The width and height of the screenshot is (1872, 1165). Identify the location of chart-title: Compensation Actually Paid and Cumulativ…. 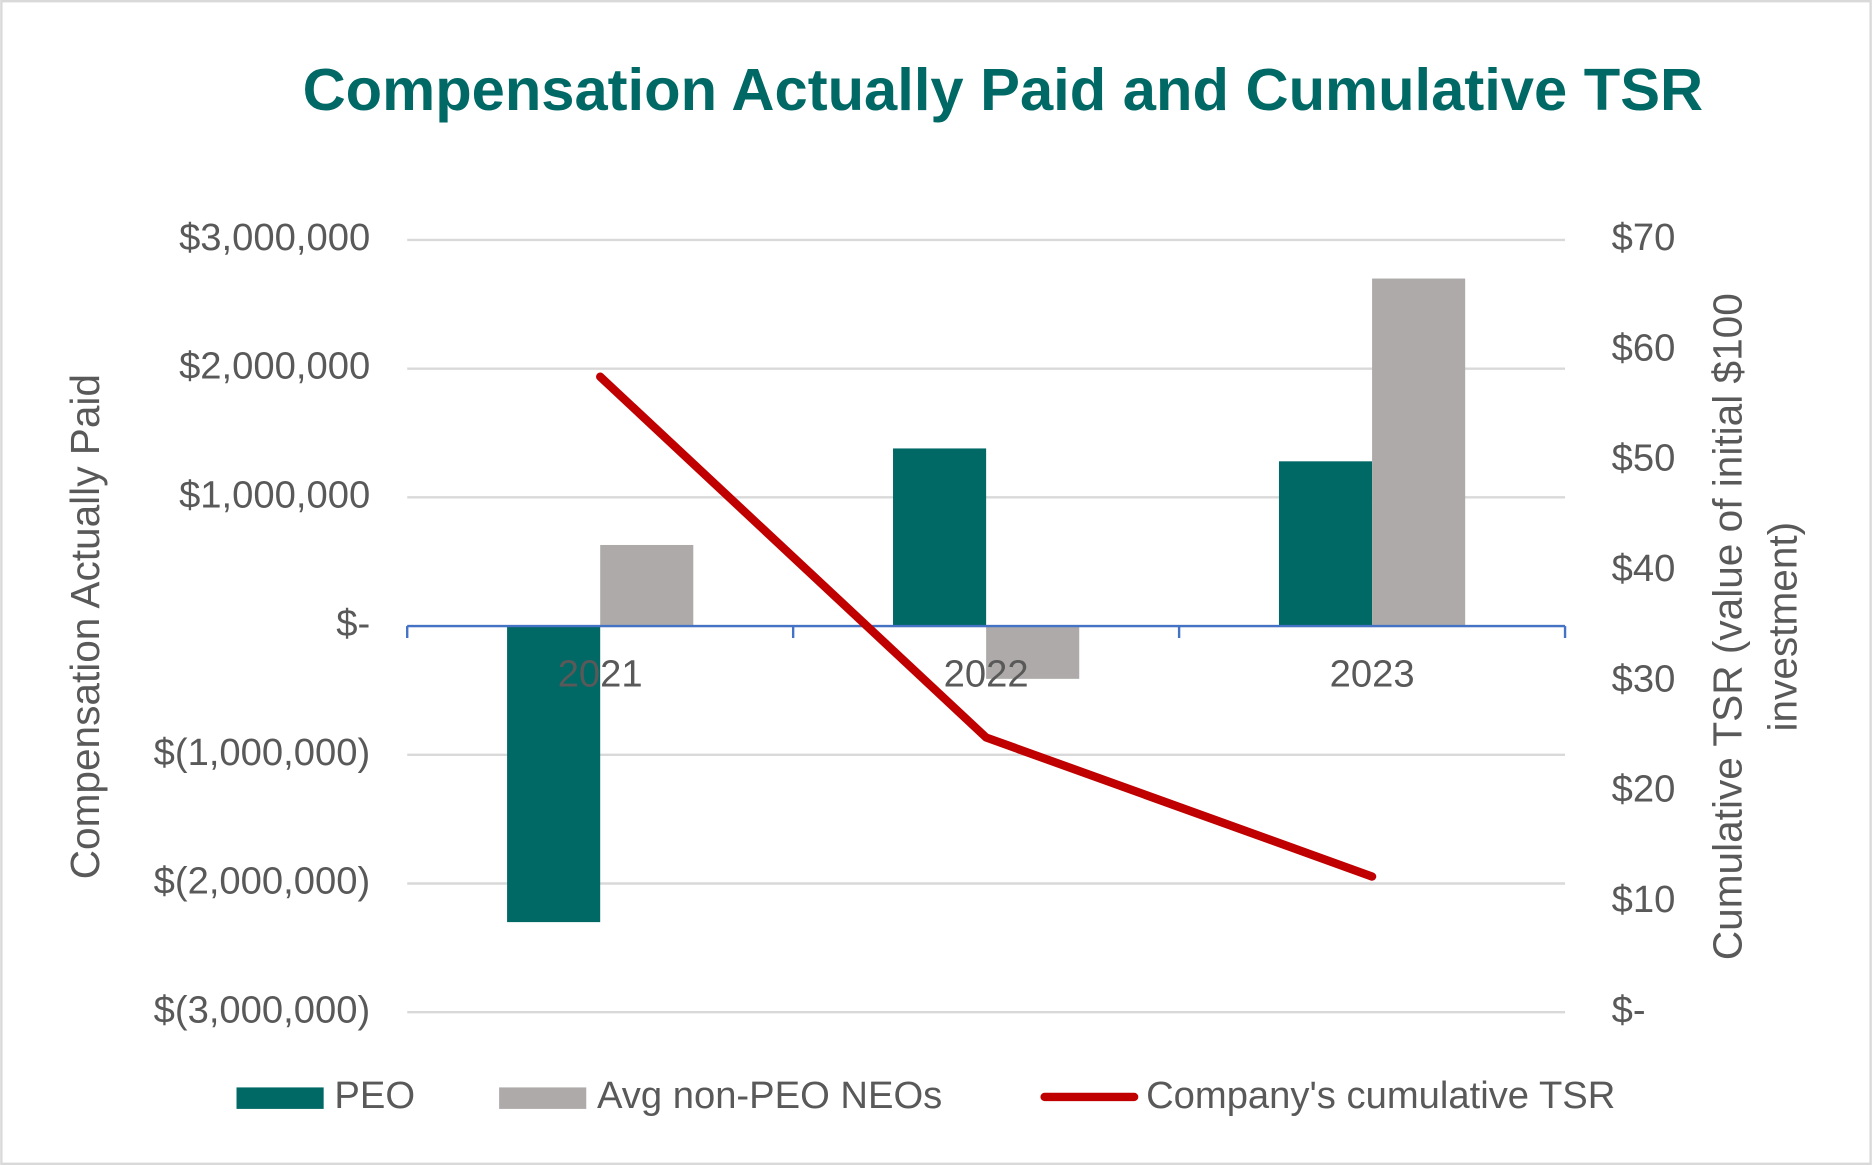
(1003, 89).